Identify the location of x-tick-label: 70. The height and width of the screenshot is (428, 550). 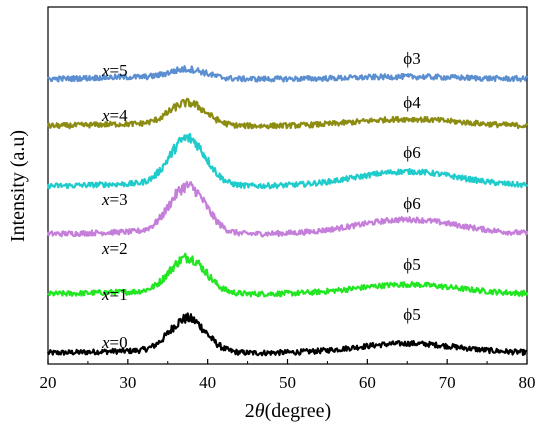
(447, 382).